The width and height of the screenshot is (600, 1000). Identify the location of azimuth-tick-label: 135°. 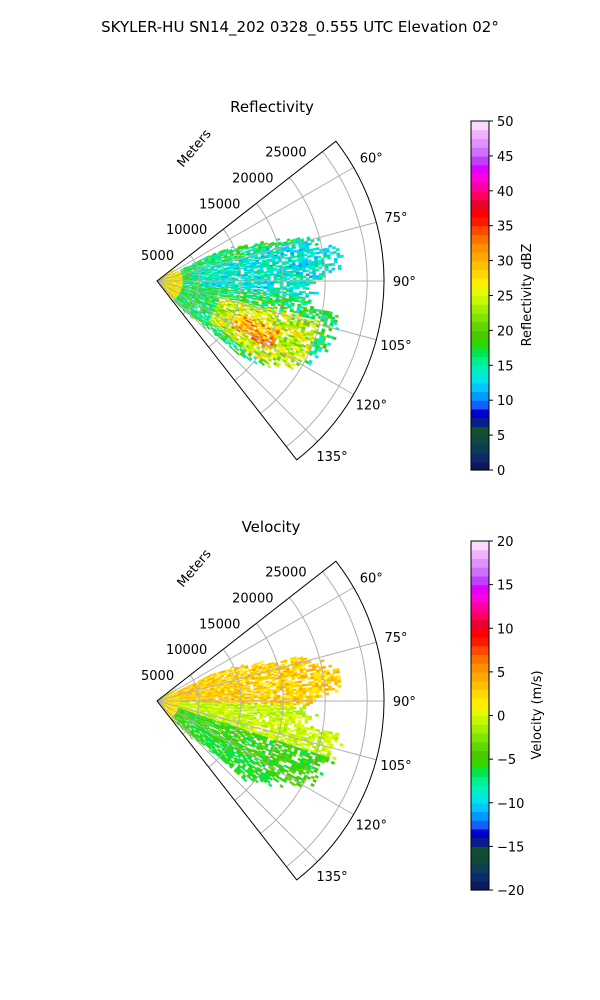
(331, 457).